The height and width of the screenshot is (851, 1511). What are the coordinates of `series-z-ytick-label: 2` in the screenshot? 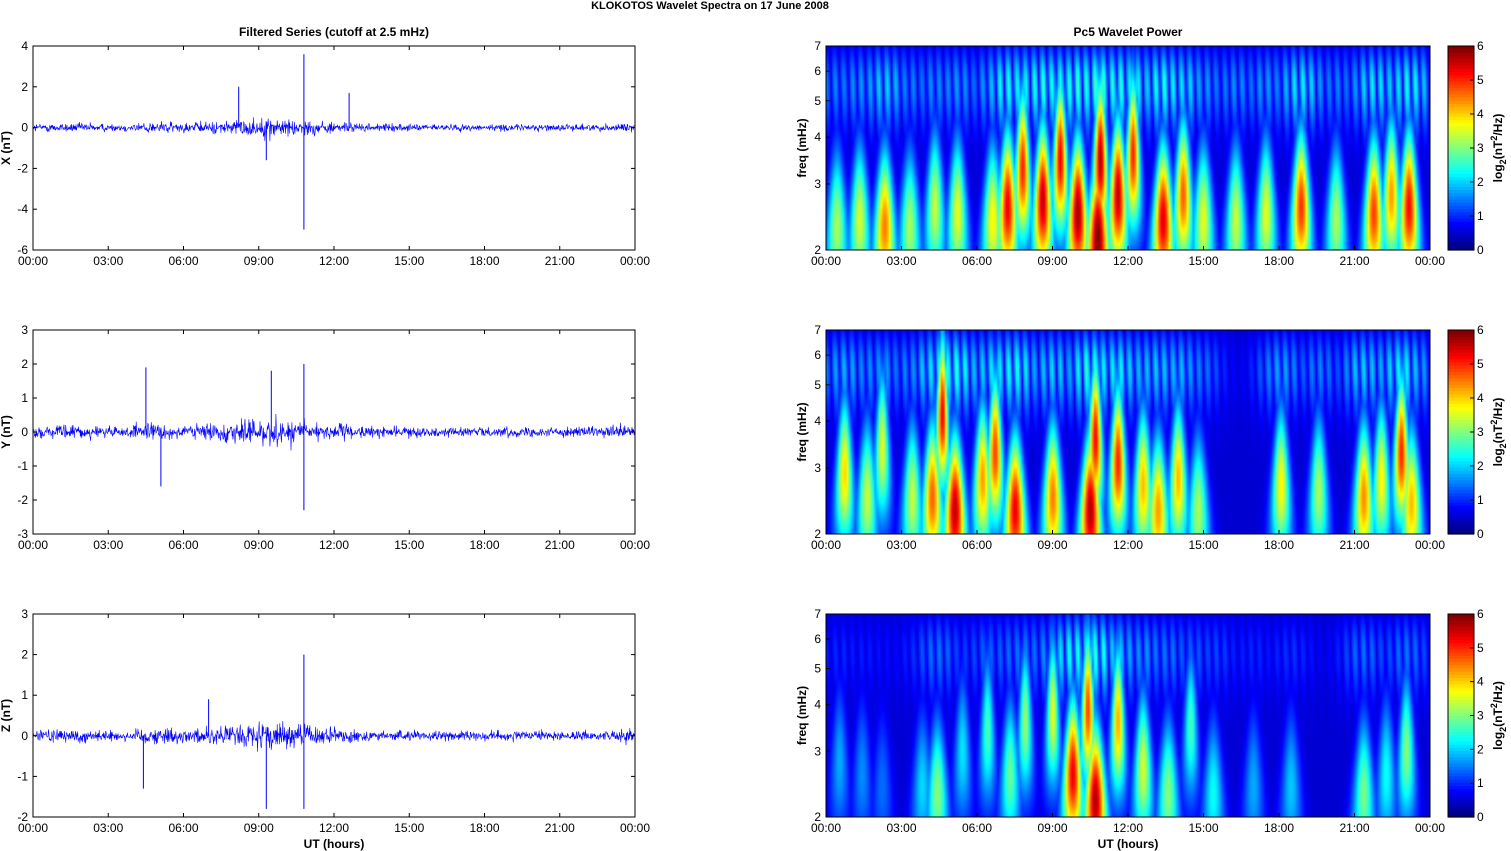 It's located at (24, 655).